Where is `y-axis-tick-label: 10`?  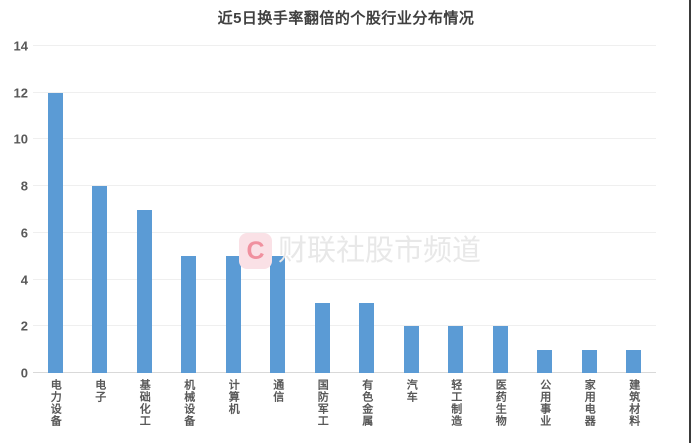
y-axis-tick-label: 10 is located at coordinates (20, 139).